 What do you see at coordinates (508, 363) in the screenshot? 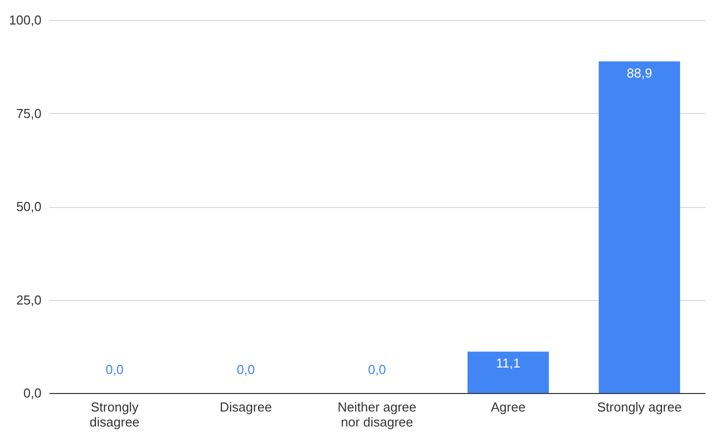
I see `data-label: 11,1` at bounding box center [508, 363].